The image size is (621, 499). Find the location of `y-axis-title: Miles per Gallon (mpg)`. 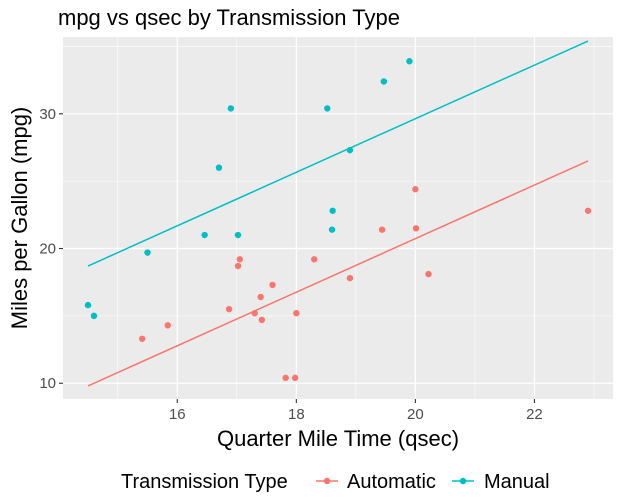

y-axis-title: Miles per Gallon (mpg) is located at coordinates (19, 218).